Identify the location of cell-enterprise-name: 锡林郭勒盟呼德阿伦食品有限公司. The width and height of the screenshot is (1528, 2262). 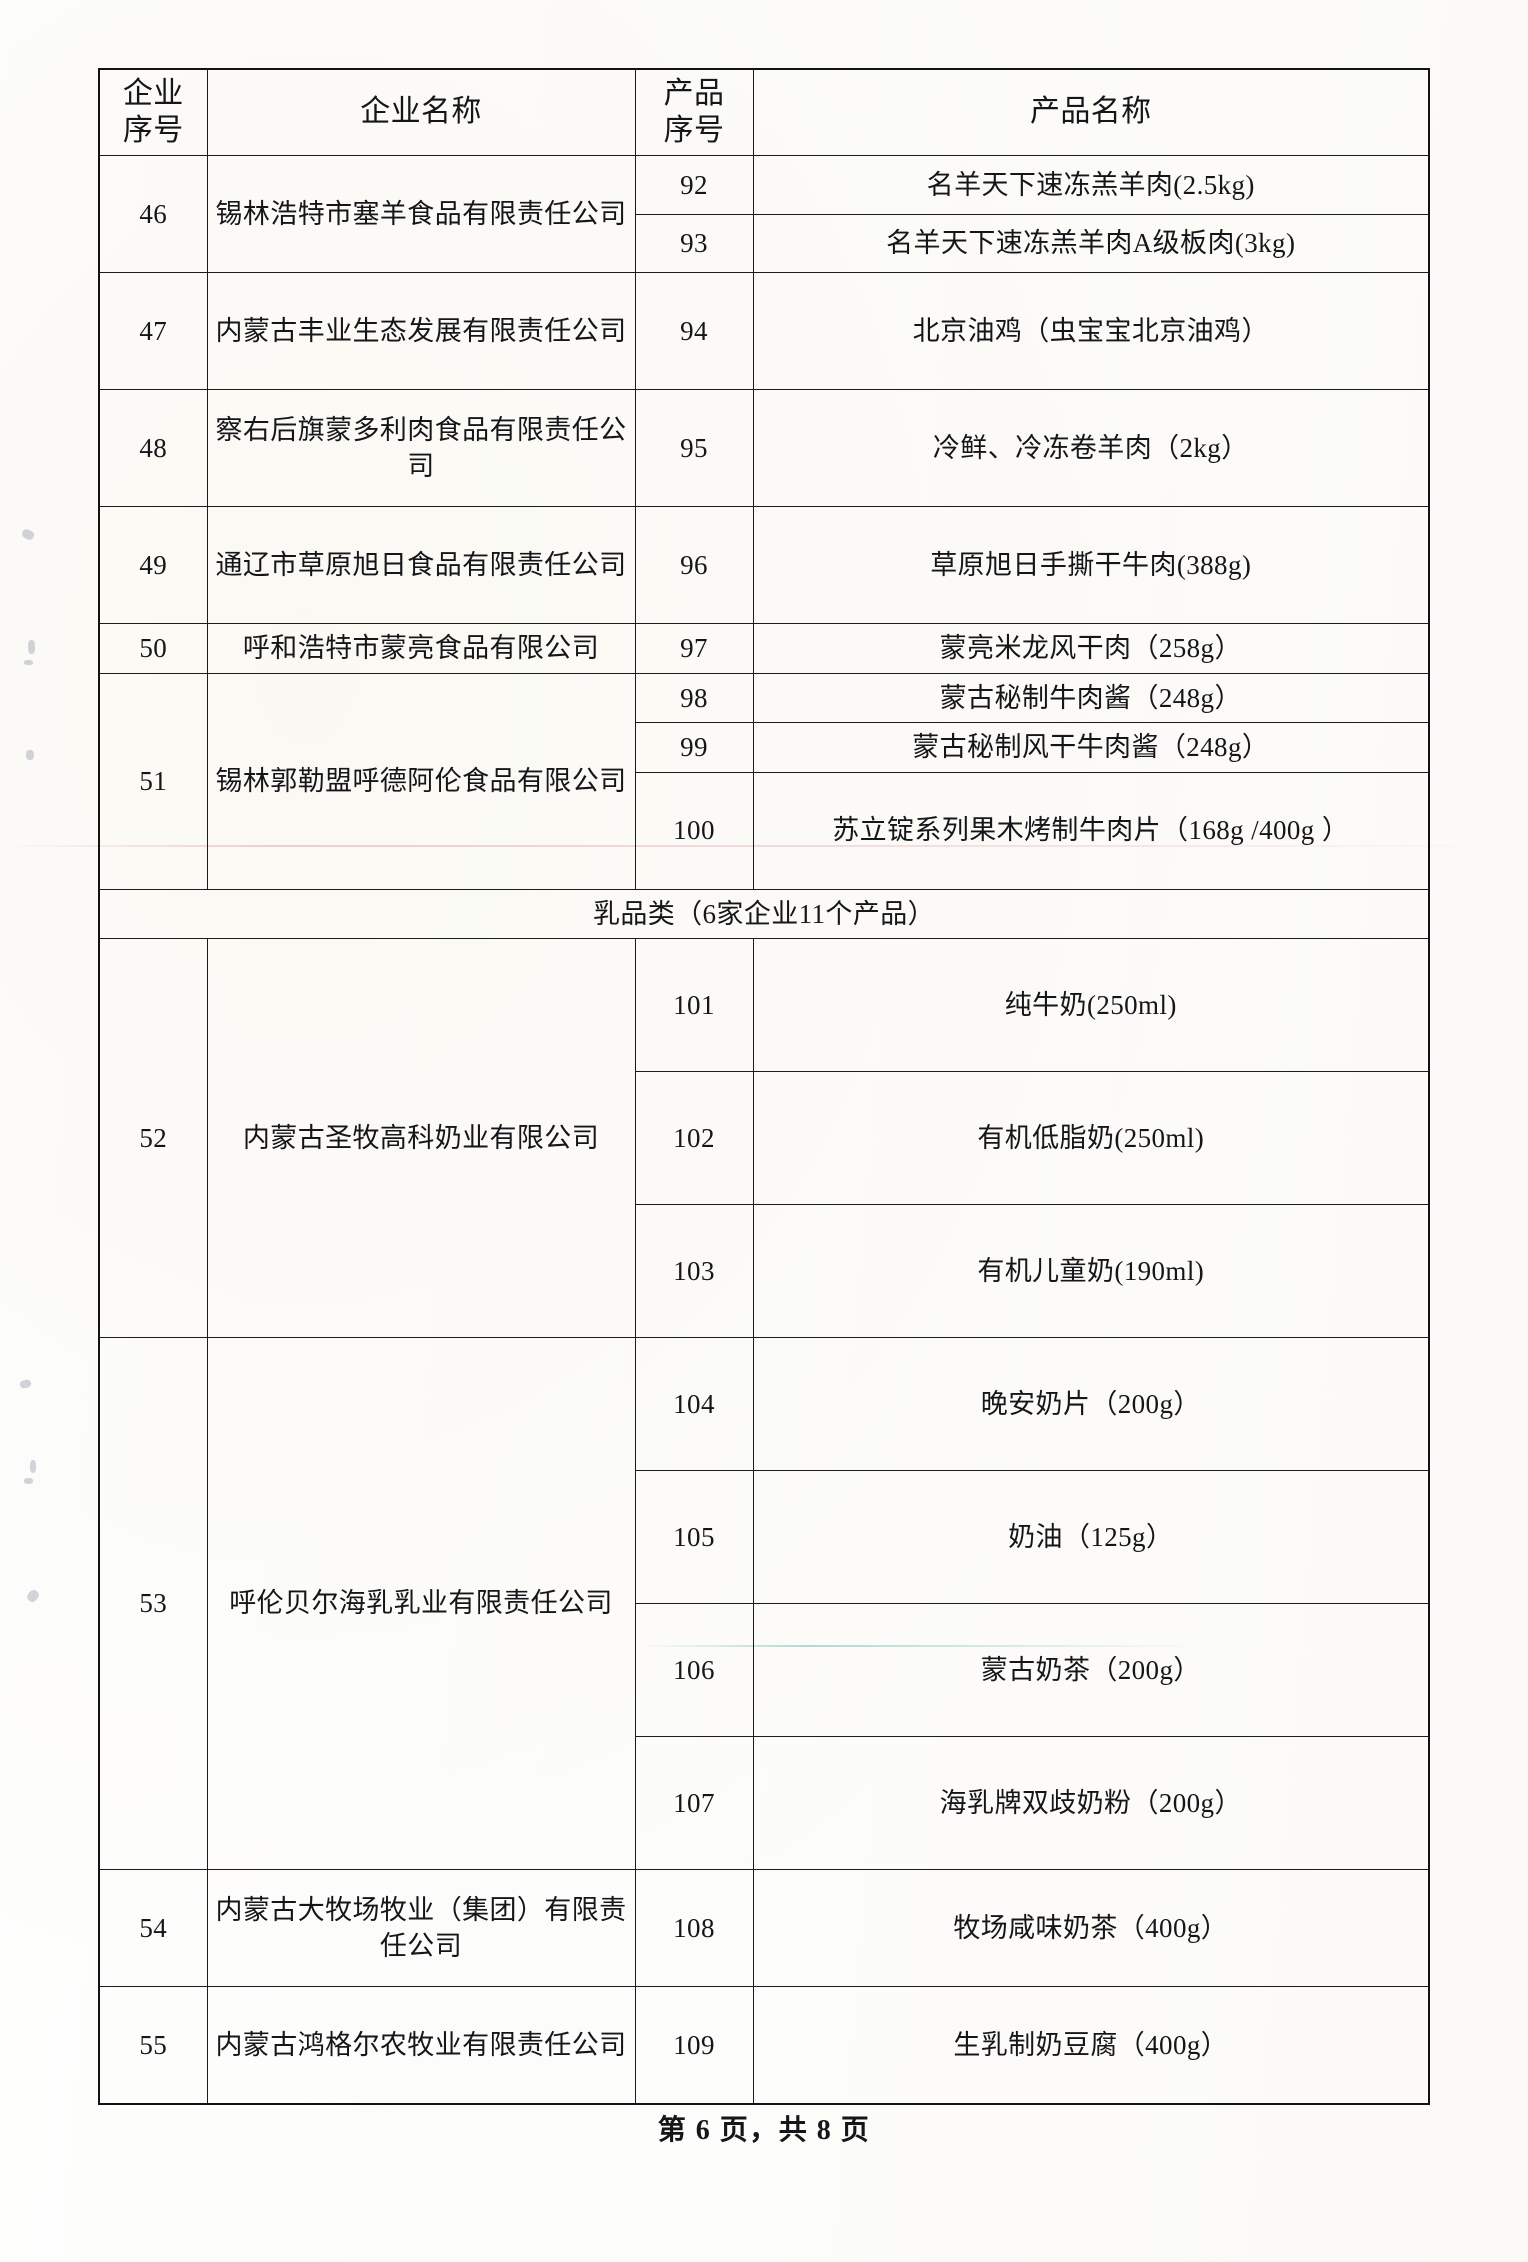
(421, 781).